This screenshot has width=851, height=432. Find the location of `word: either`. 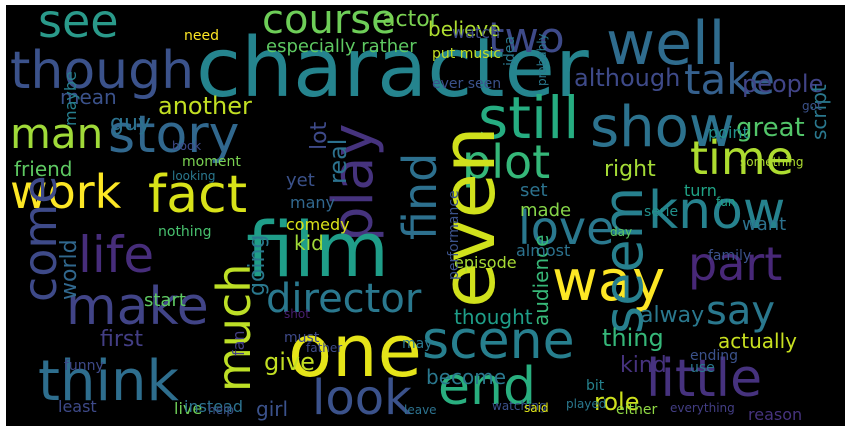

word: either is located at coordinates (636, 410).